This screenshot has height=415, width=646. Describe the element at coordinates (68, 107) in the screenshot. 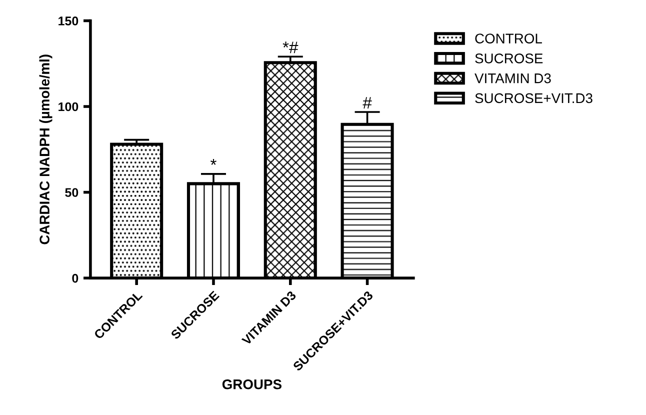

I see `y-tick-label: 100` at that location.